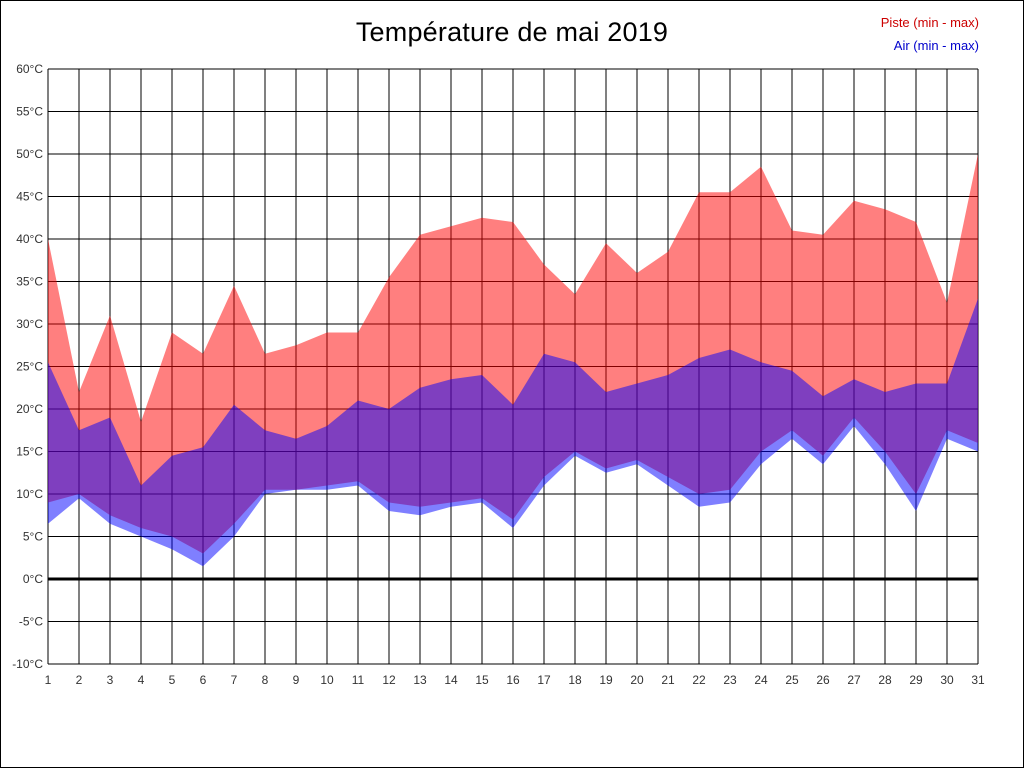 The width and height of the screenshot is (1024, 768). I want to click on legend-air-label: Air (min - max), so click(936, 45).